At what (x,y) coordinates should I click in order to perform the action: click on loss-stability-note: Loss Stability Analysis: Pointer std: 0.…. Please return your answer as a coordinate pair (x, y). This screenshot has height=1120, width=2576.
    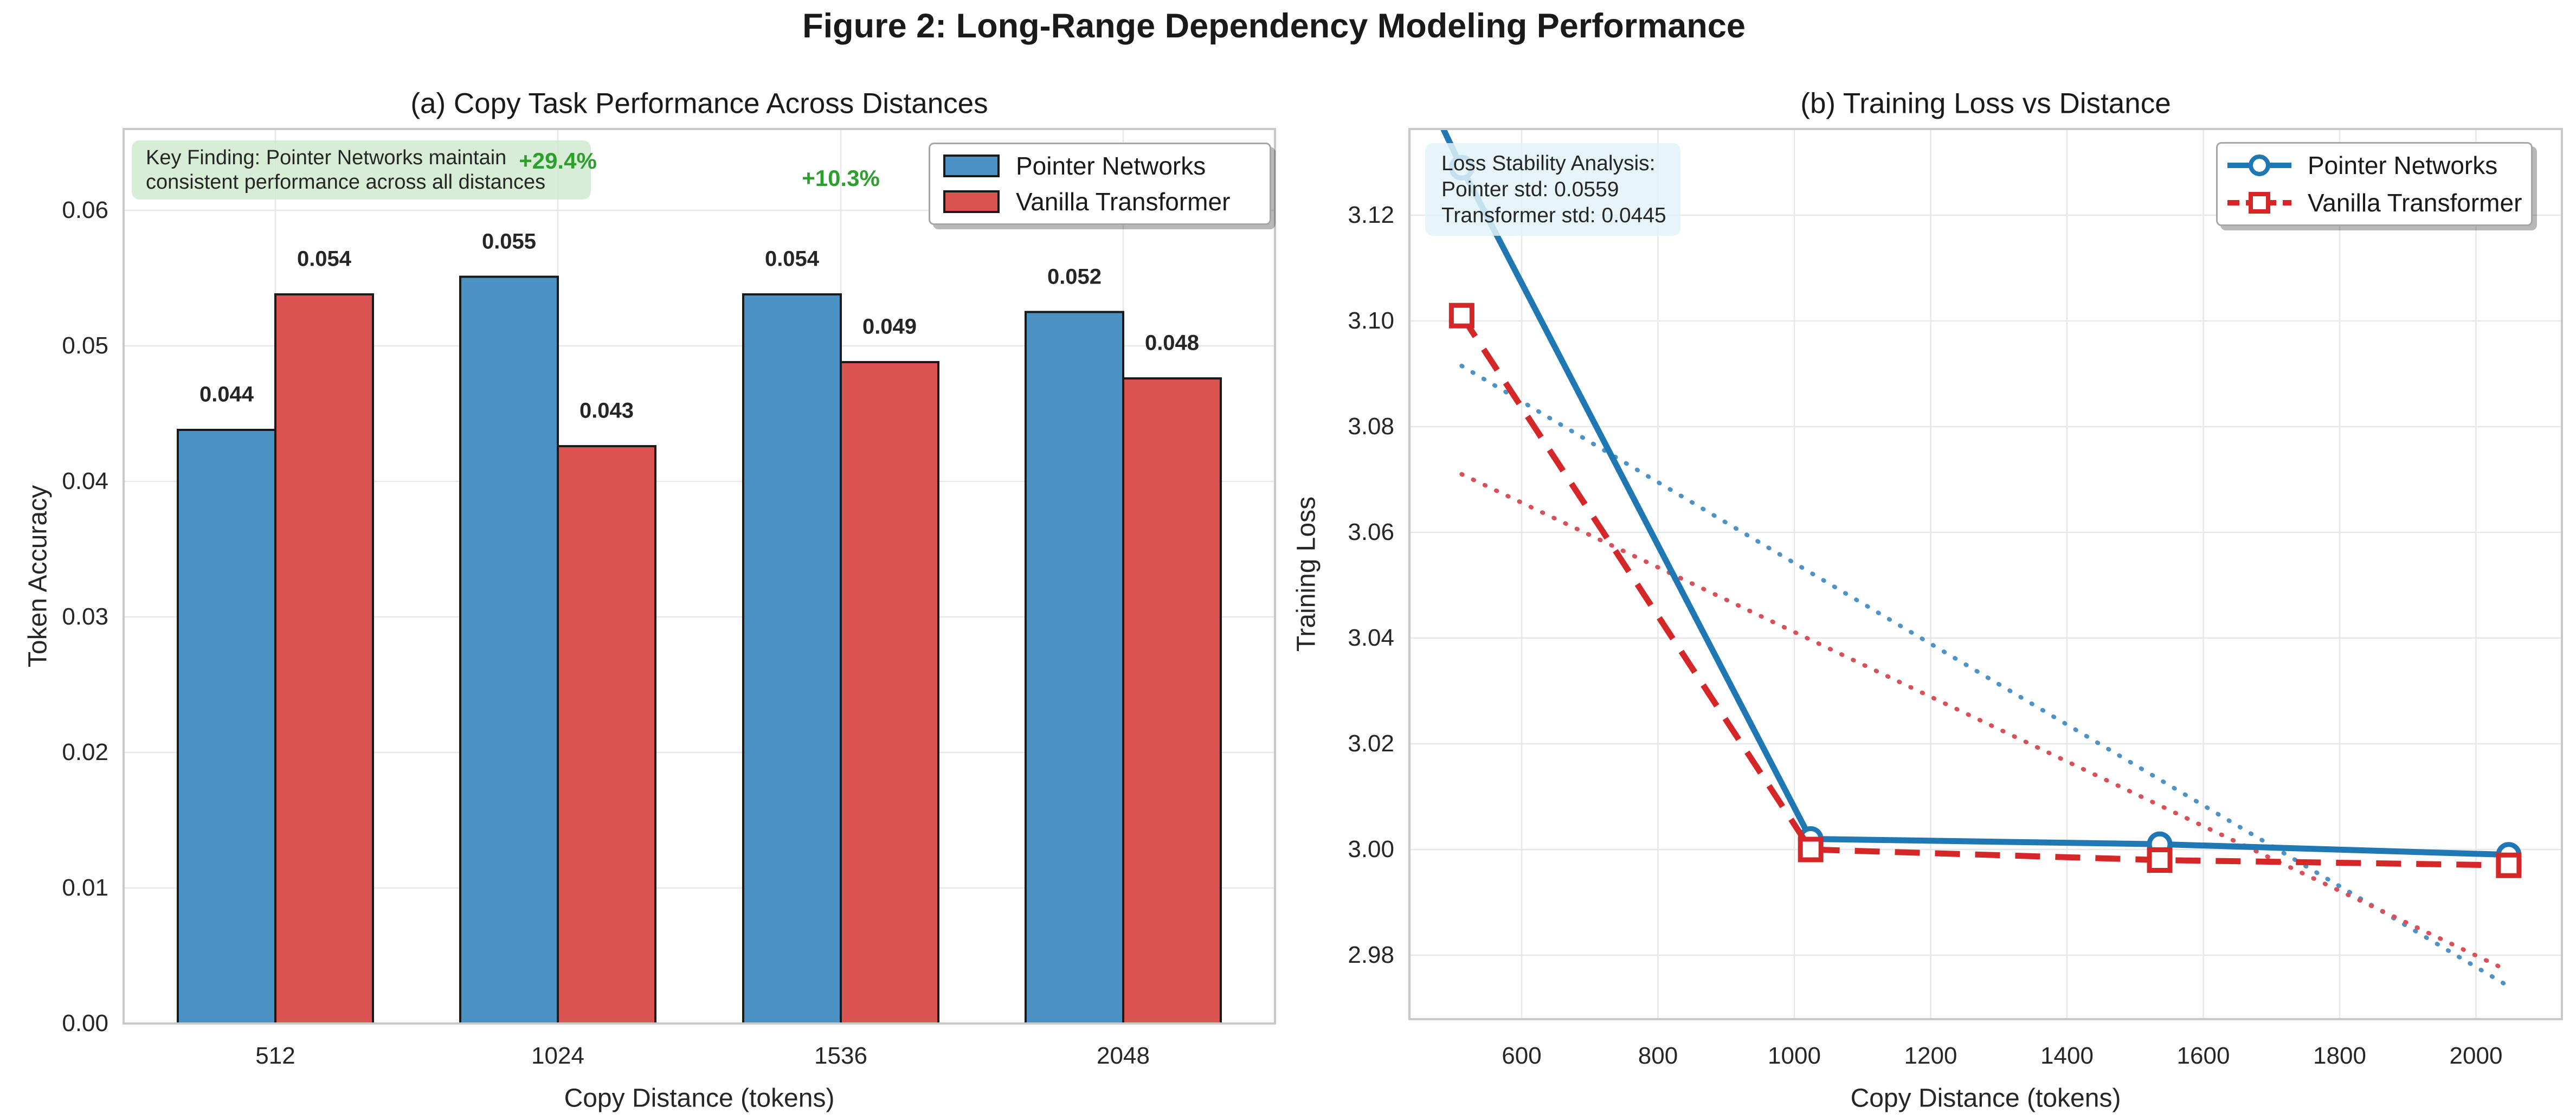
    Looking at the image, I should click on (1552, 189).